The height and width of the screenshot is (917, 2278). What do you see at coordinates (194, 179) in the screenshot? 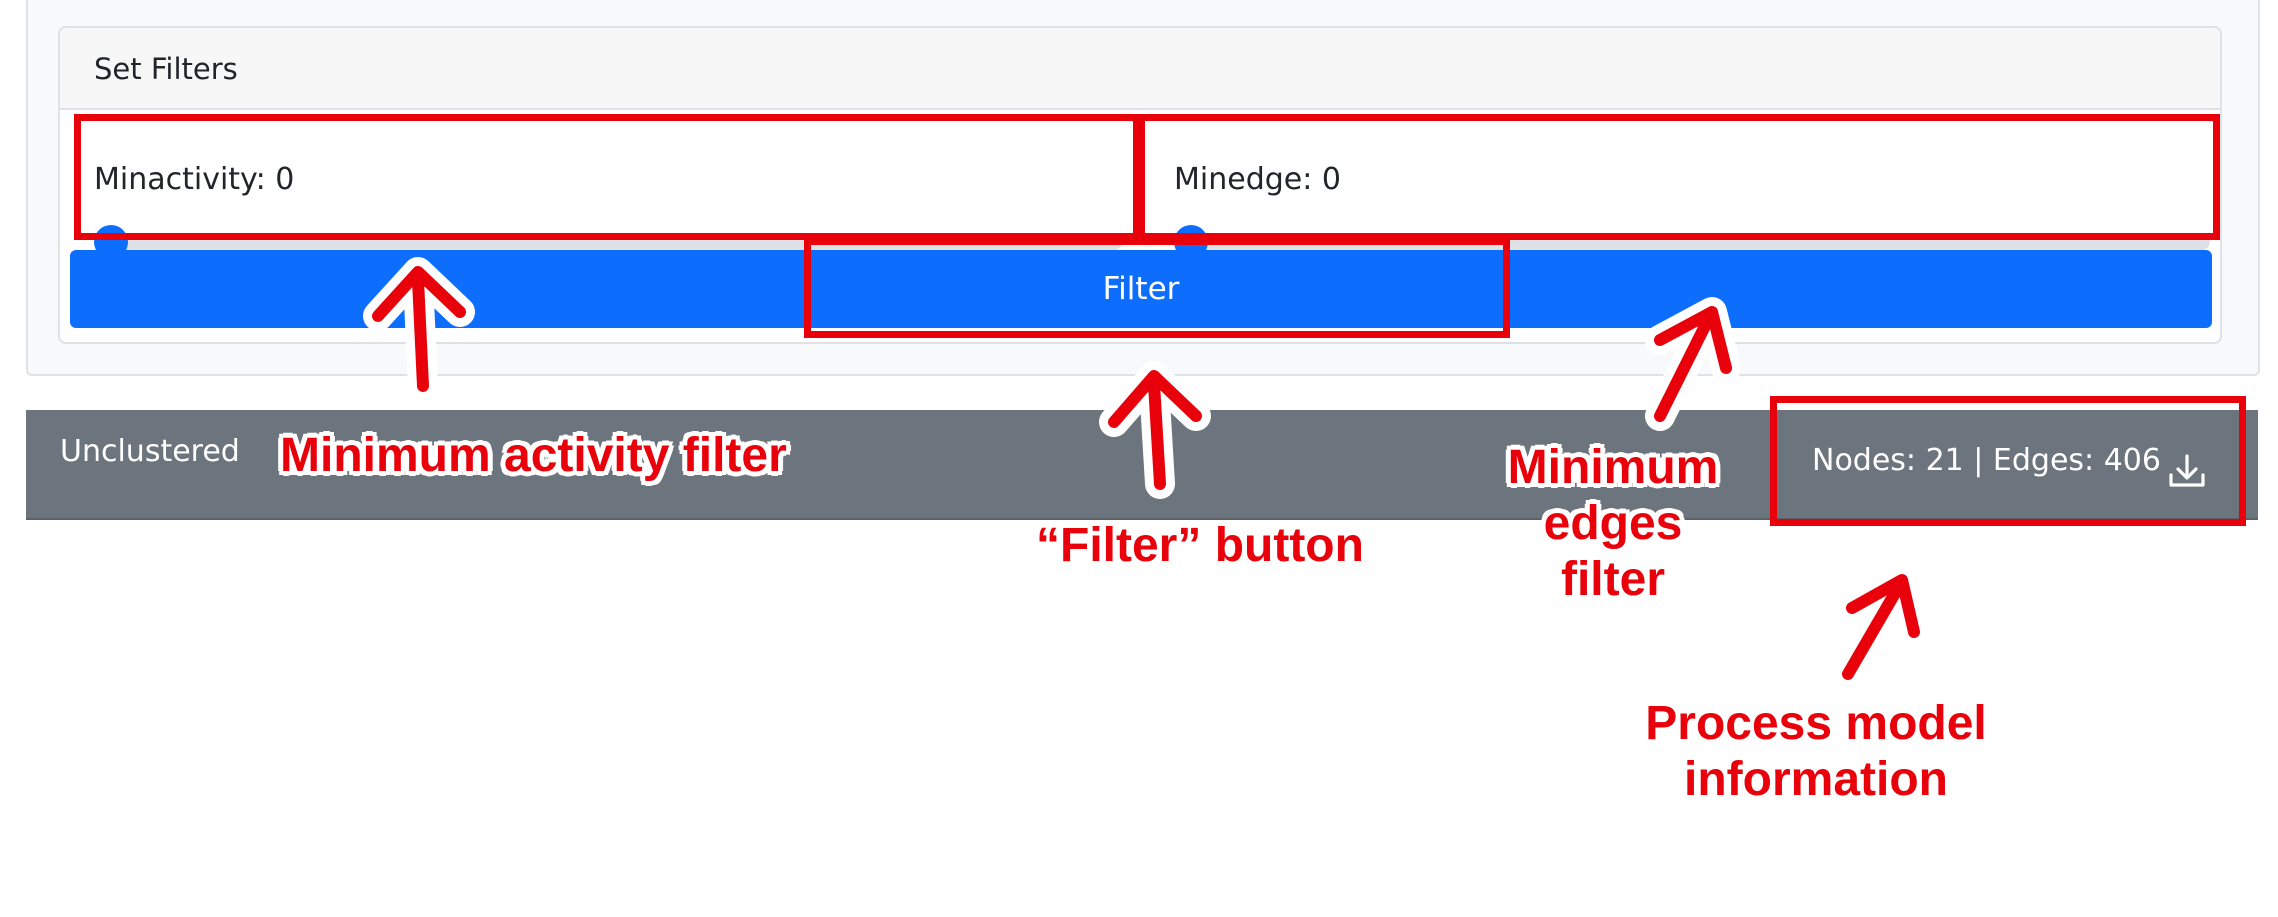
I see `minactivity-label: Minactivity: 0` at bounding box center [194, 179].